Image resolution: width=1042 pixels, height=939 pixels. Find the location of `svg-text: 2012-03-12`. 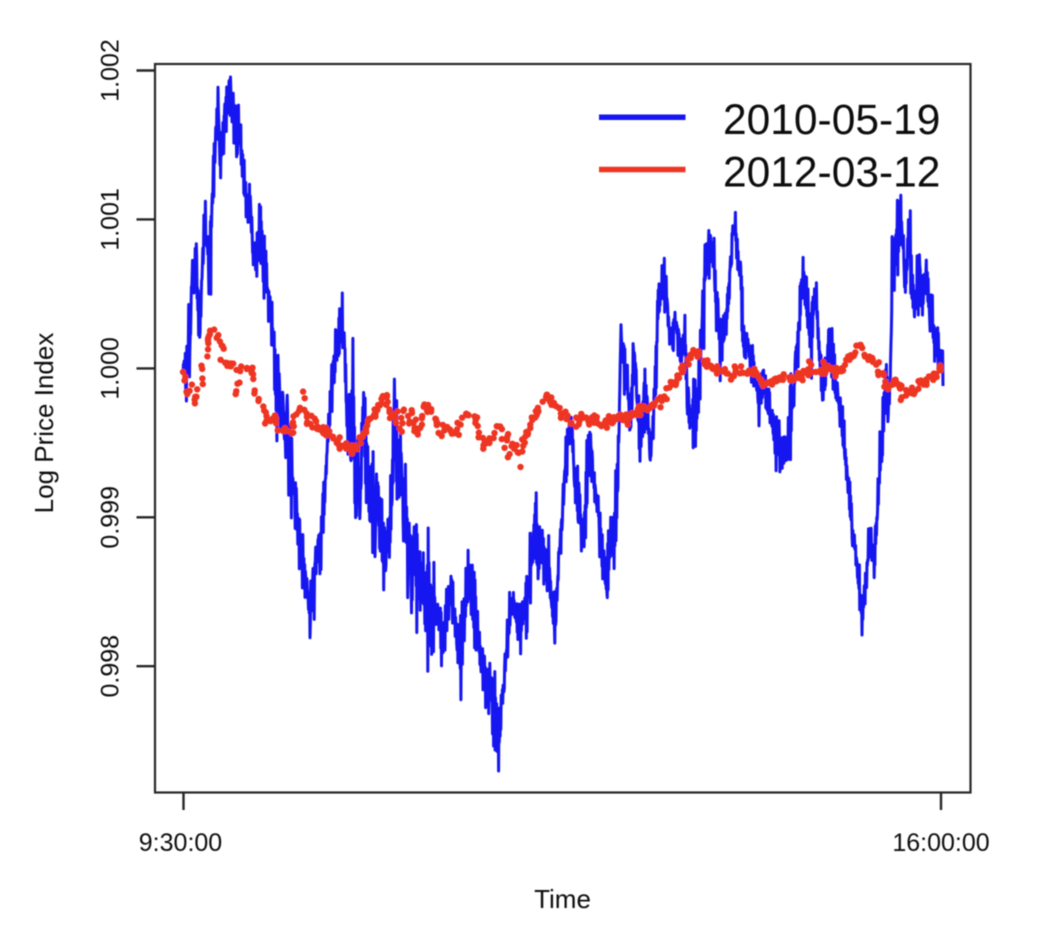

svg-text: 2012-03-12 is located at coordinates (831, 173).